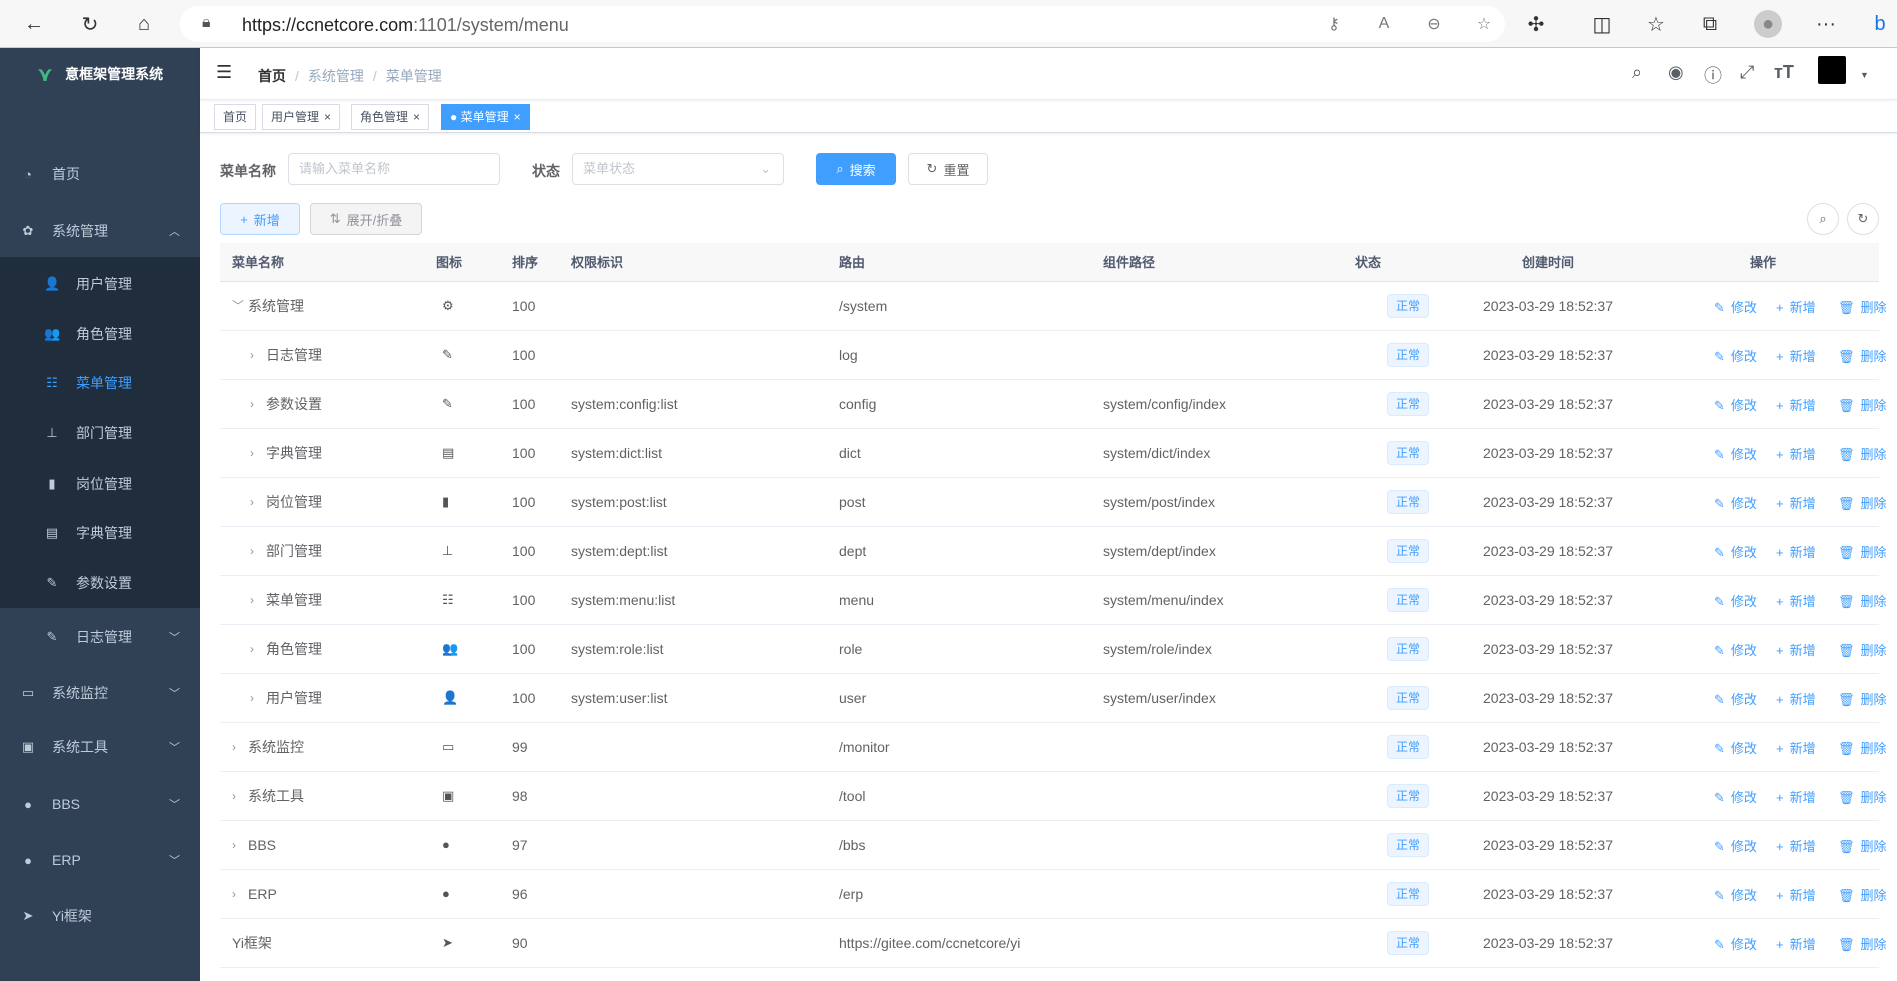 Image resolution: width=1897 pixels, height=981 pixels. I want to click on sidebar-item: 👥 角色管理, so click(100, 334).